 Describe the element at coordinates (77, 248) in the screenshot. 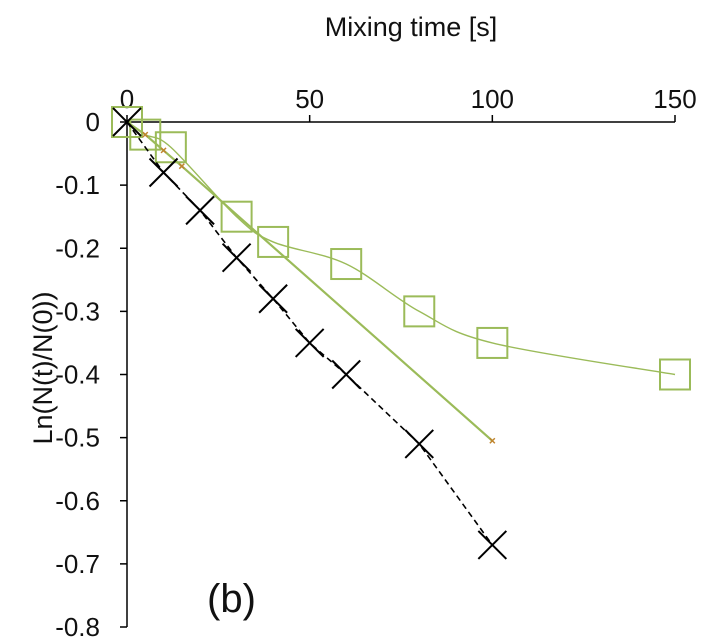

I see `y-tick-label: -0.2` at that location.